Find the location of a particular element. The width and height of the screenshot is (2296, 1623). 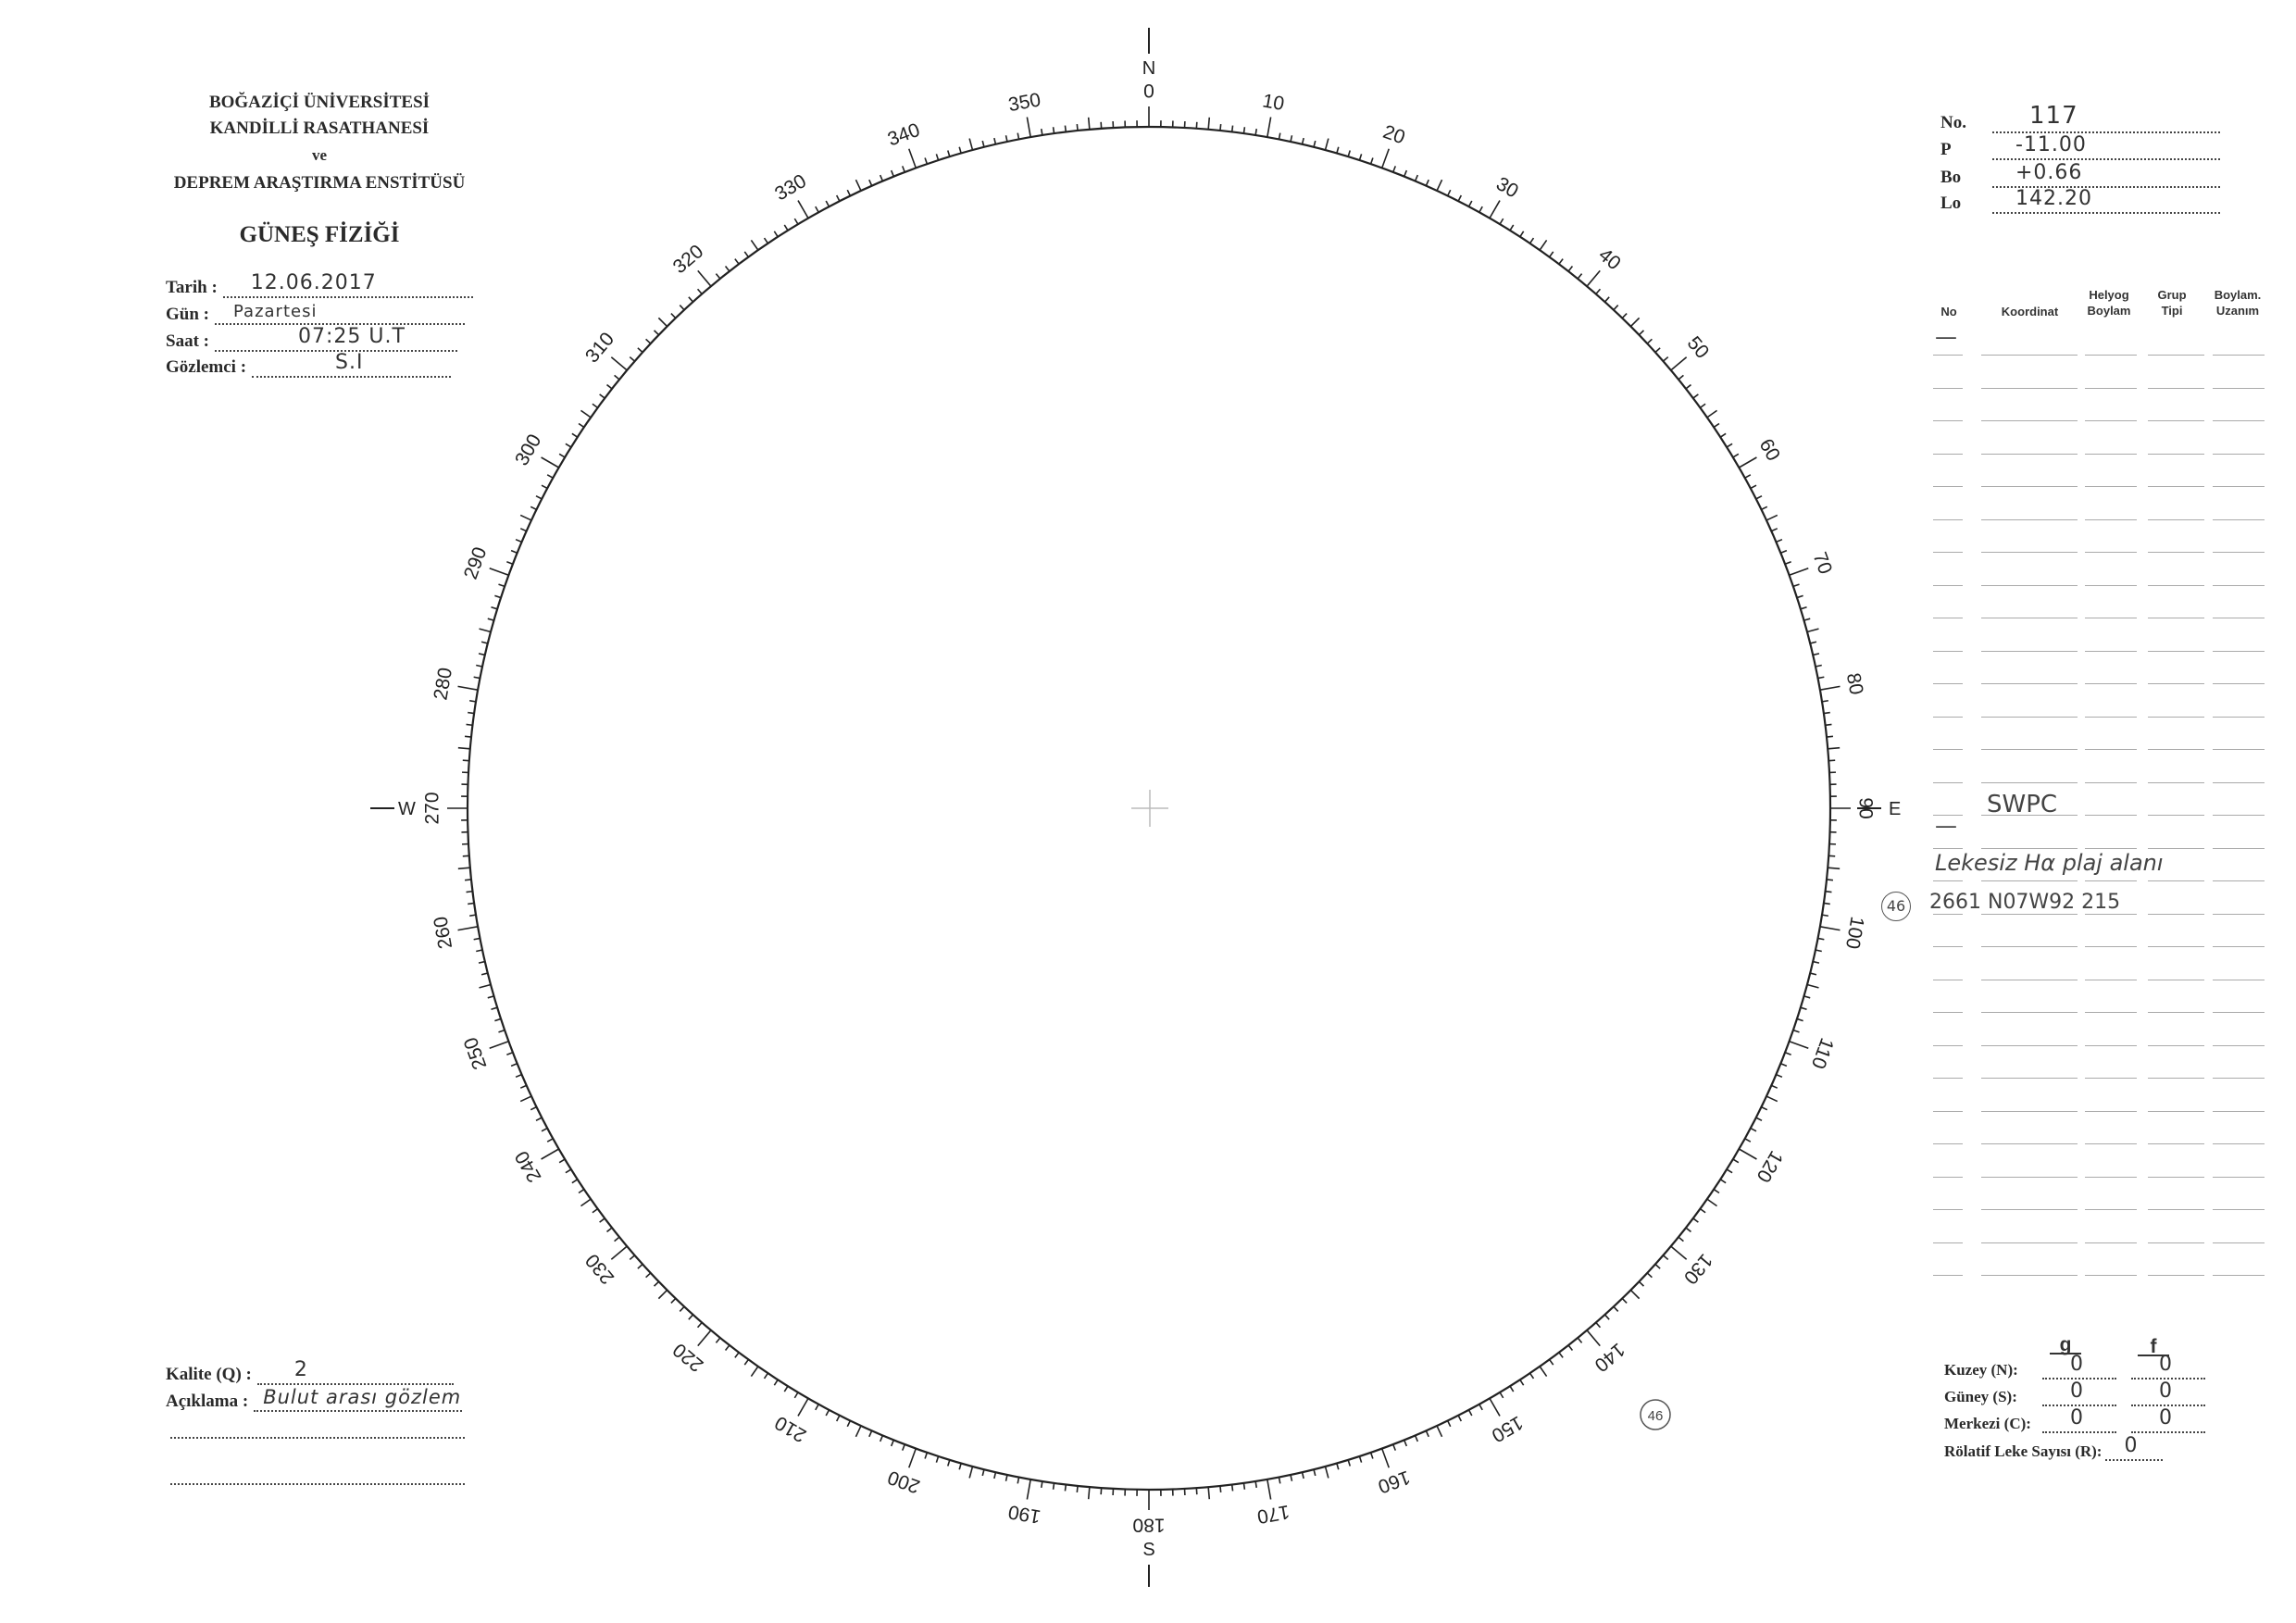

degree-label: 290 is located at coordinates (476, 563).